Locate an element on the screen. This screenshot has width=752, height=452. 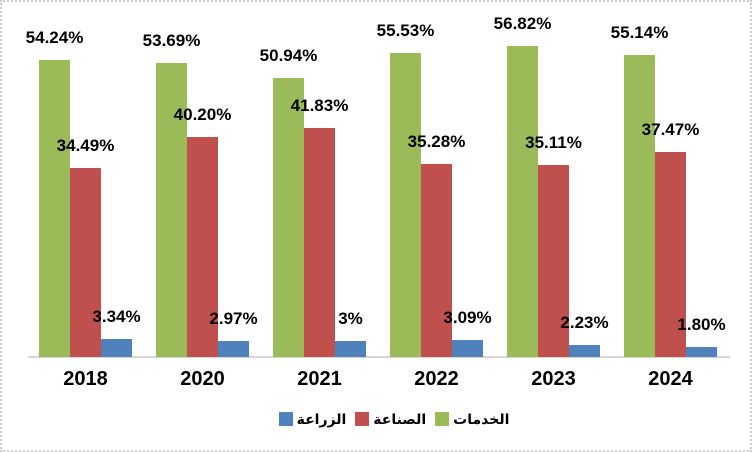
data-label-services-2021: 50.94% is located at coordinates (288, 56).